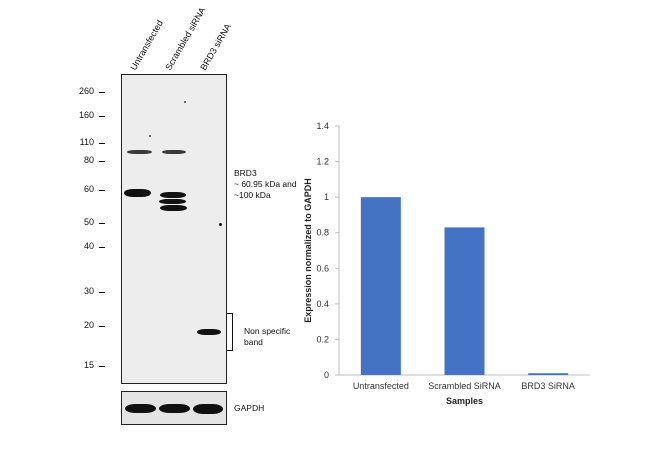  I want to click on brd3-title: BRD3, so click(245, 173).